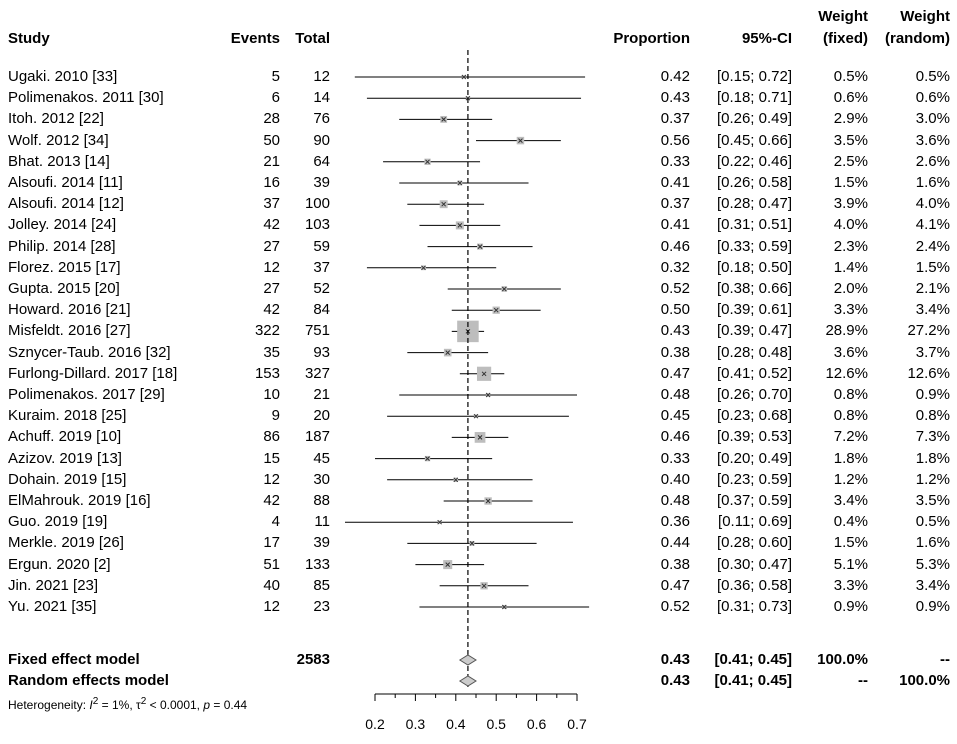 The height and width of the screenshot is (744, 957). I want to click on study-total: 84, so click(321, 310).